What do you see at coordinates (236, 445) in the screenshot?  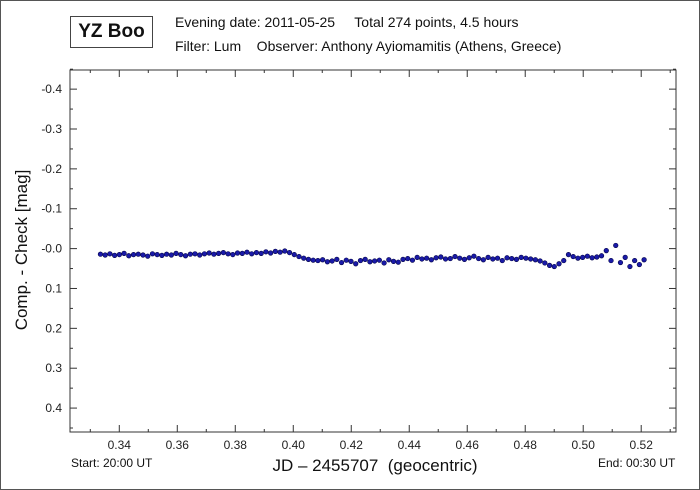 I see `x-tick-label: 0.38` at bounding box center [236, 445].